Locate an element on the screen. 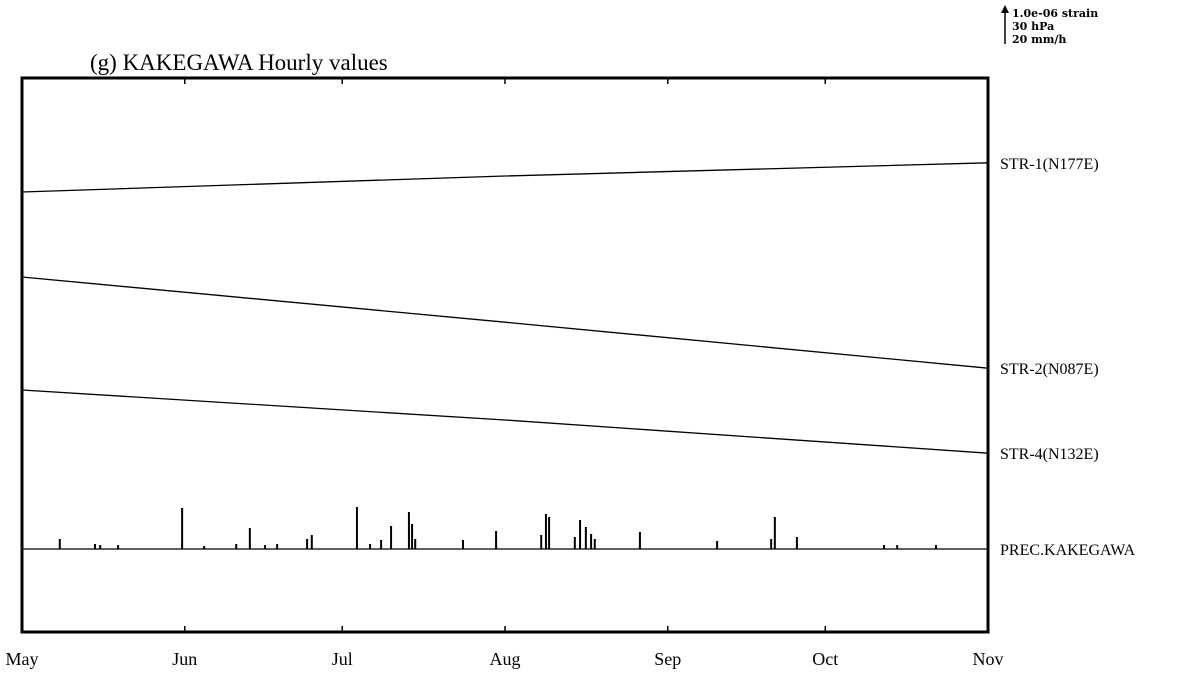 The image size is (1195, 675). x-tick-label: Jul is located at coordinates (342, 659).